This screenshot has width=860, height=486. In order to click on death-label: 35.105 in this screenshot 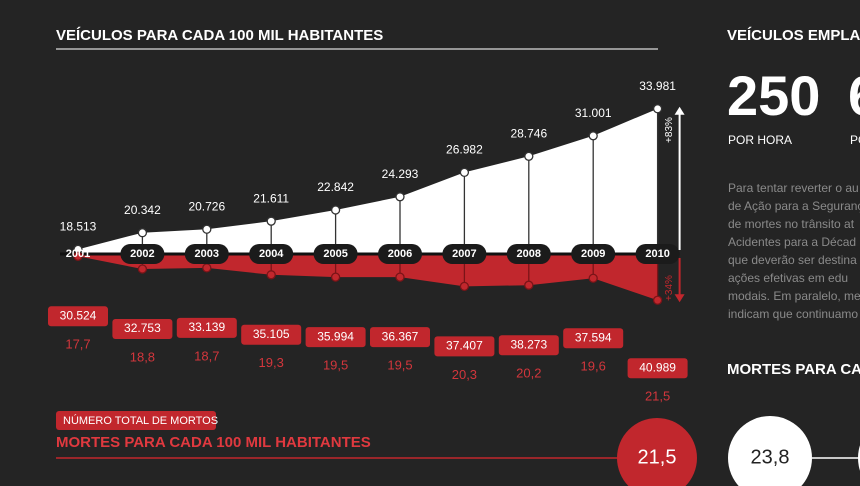, I will do `click(271, 334)`.